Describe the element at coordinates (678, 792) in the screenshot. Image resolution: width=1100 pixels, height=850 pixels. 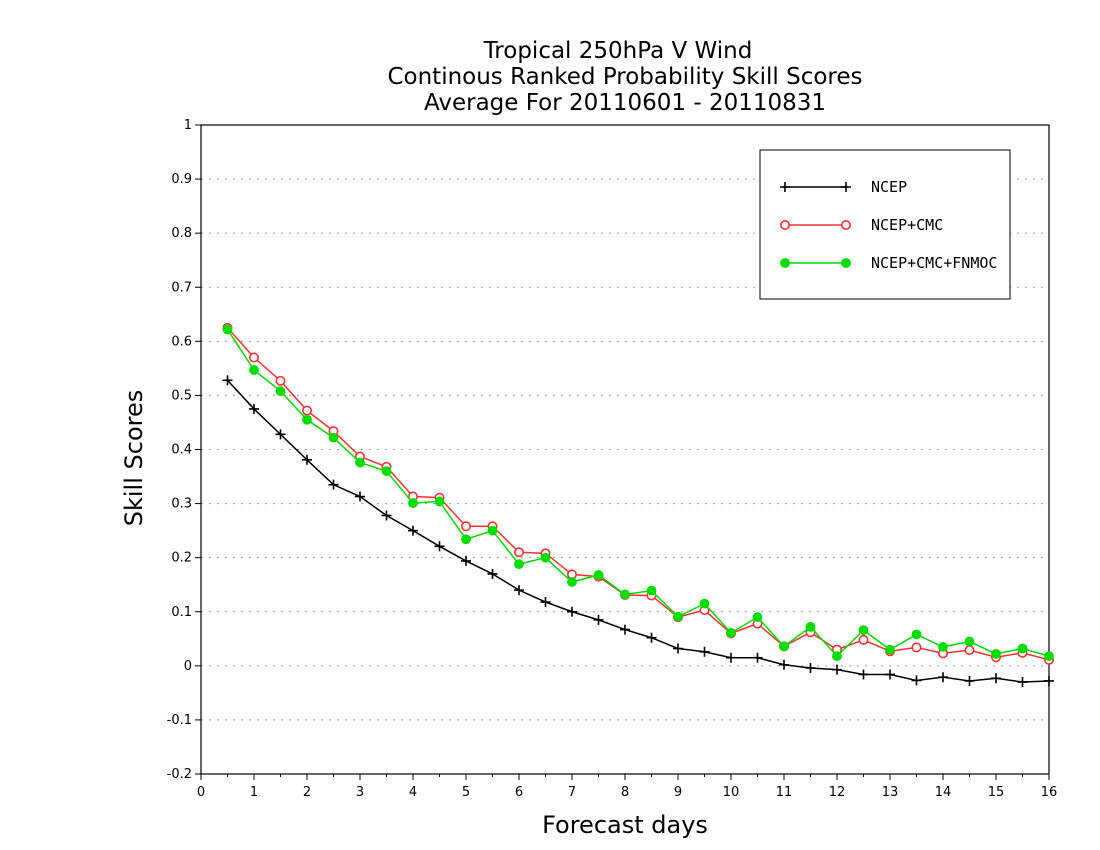
I see `x-tick-label: 9` at that location.